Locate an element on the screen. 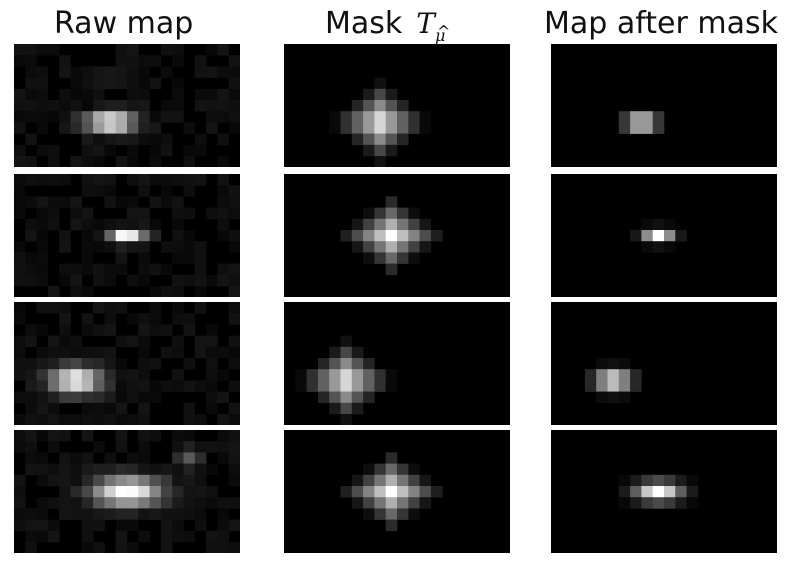  after-mask-panel-row1 is located at coordinates (664, 105).